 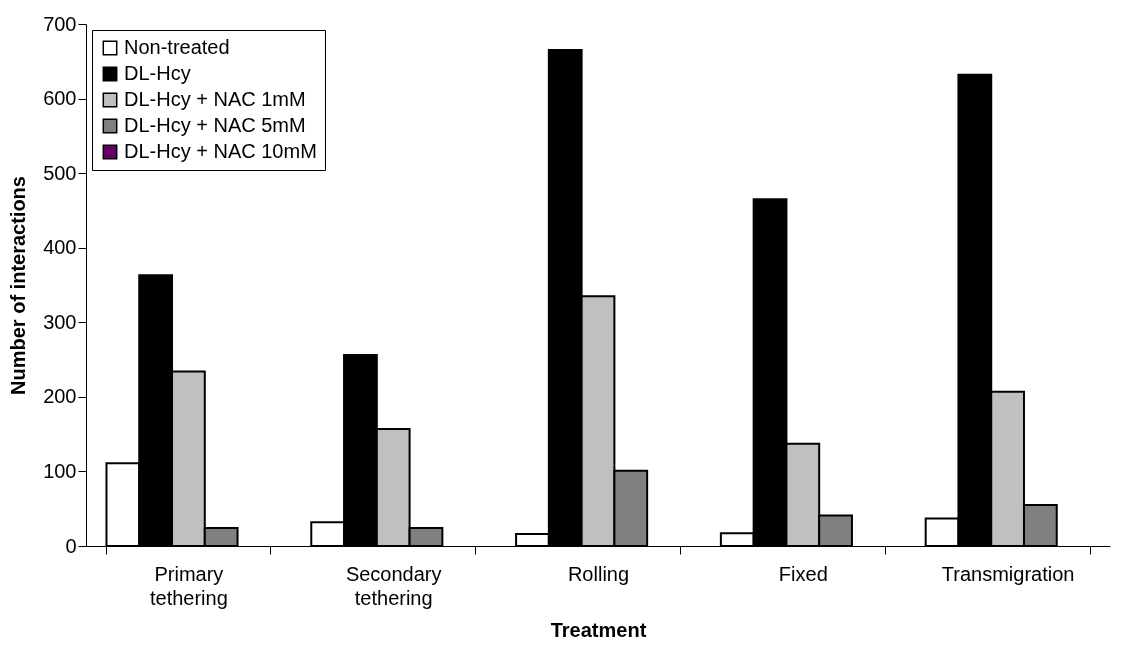 What do you see at coordinates (1008, 573) in the screenshot?
I see `x-tick-label: Transmigration` at bounding box center [1008, 573].